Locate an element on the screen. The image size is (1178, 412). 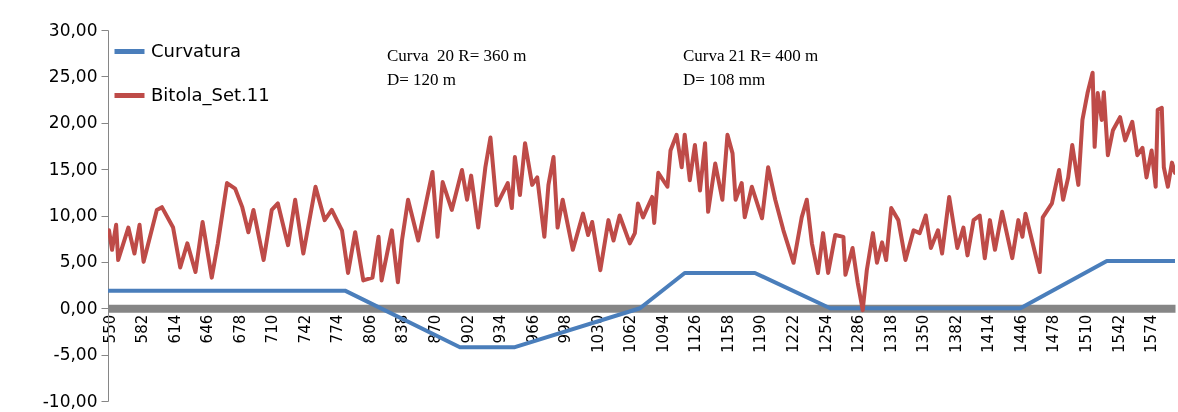
y-tick-label: 10,00 is located at coordinates (73, 215).